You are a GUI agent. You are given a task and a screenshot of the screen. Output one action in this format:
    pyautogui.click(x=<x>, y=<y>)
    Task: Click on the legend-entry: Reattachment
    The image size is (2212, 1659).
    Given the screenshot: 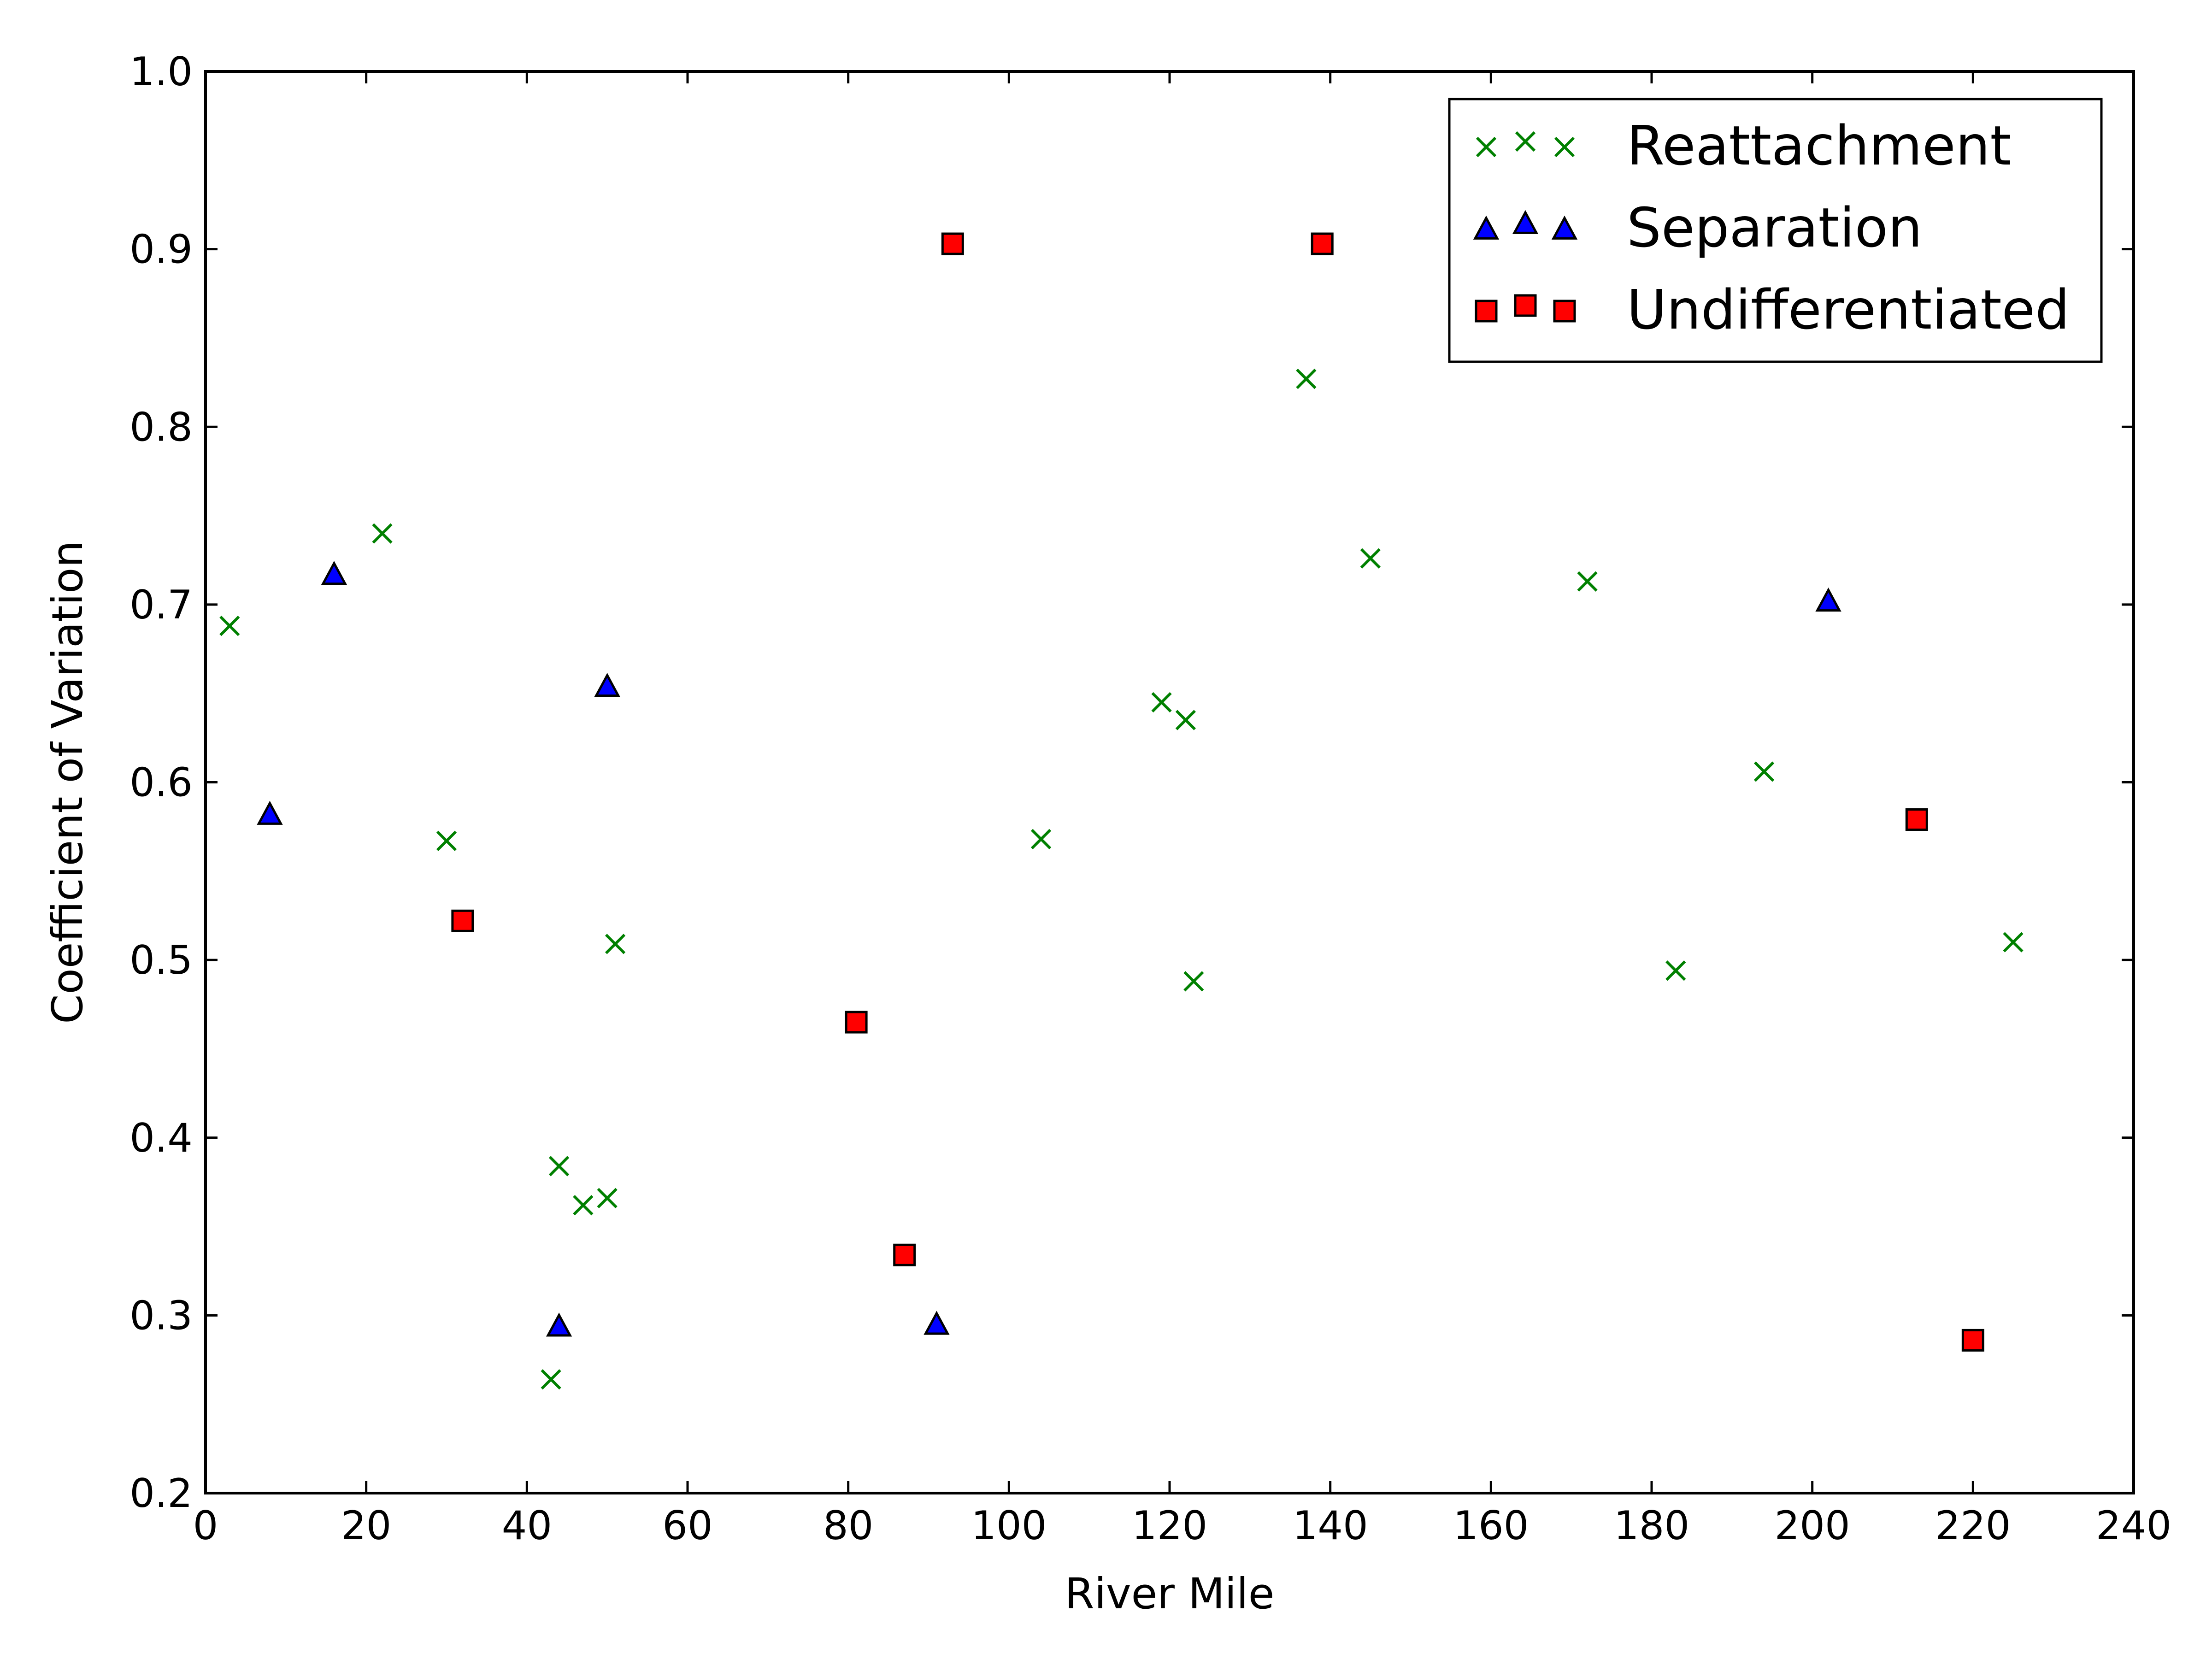 What is the action you would take?
    pyautogui.click(x=1744, y=145)
    